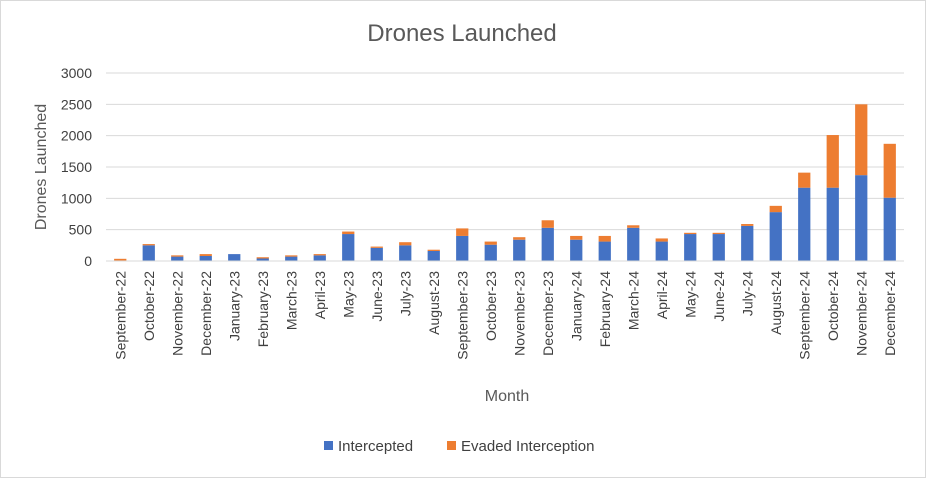  What do you see at coordinates (861, 313) in the screenshot?
I see `x-tick-label: November-24` at bounding box center [861, 313].